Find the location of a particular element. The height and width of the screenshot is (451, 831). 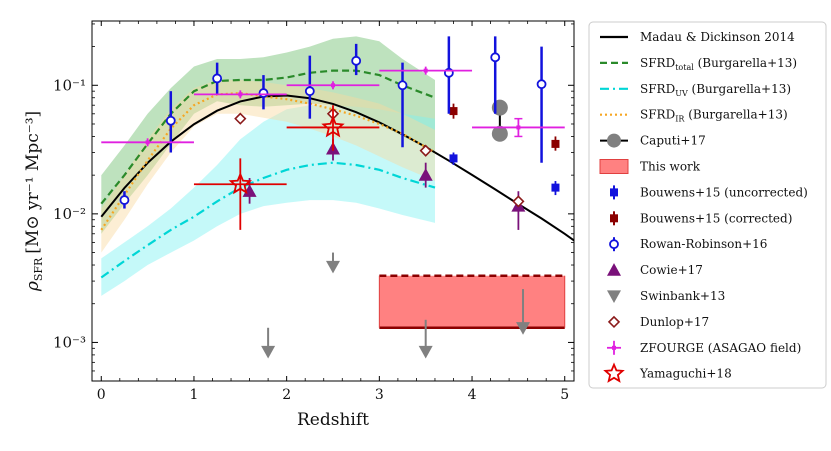

y-axis-label-main: ρ is located at coordinates (33, 286).